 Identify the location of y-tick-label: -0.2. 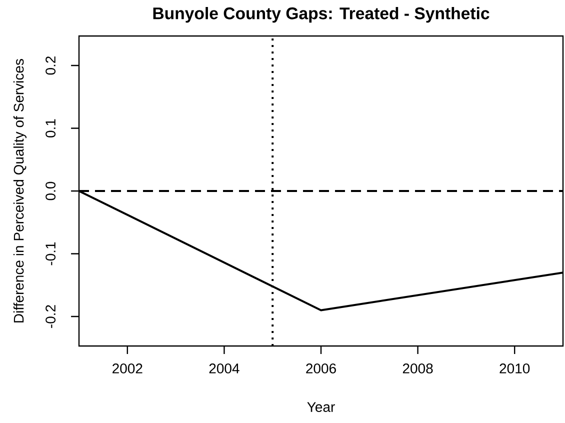
(51, 316).